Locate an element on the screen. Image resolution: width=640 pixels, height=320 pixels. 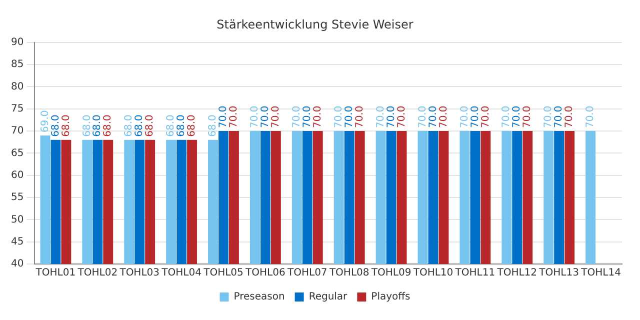
y-tick-label: 90 is located at coordinates (17, 42).